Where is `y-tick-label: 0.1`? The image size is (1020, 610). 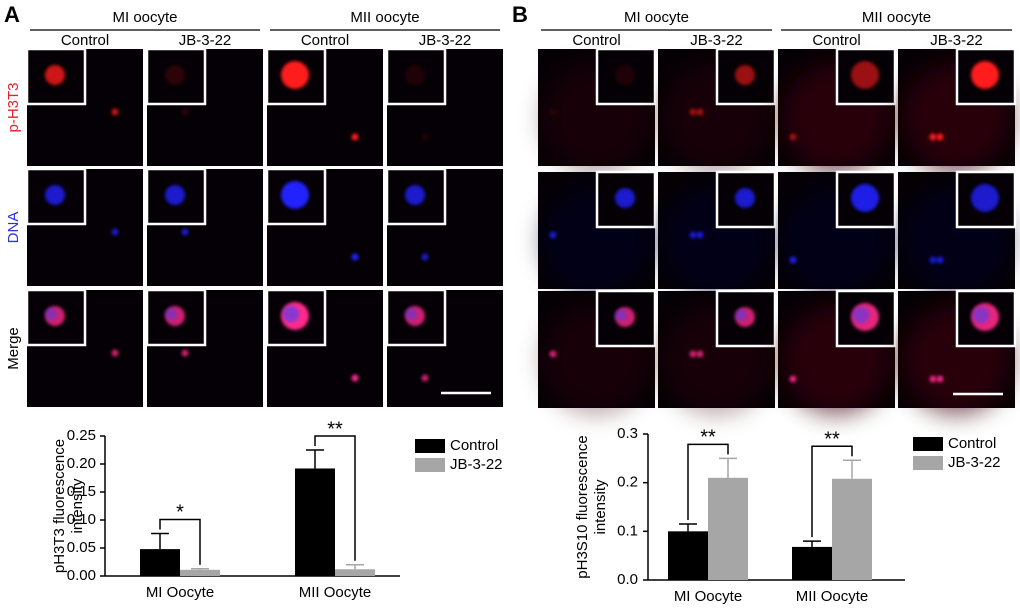
y-tick-label: 0.1 is located at coordinates (627, 530).